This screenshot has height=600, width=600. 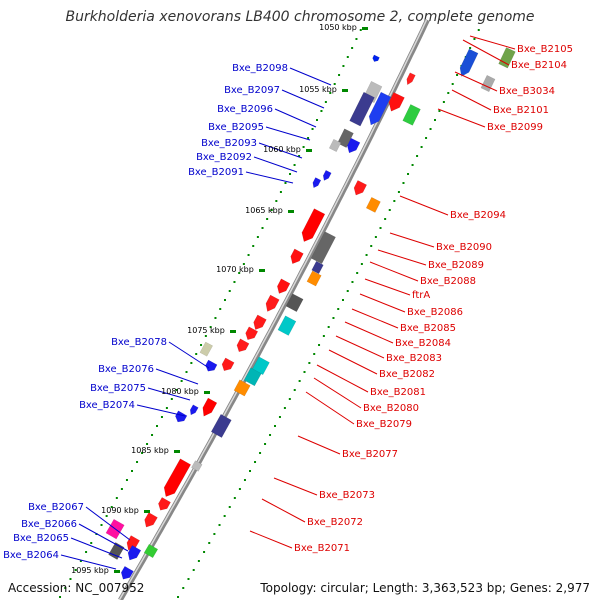 I want to click on forward-gene-label: Bxe_B2088, so click(x=448, y=281).